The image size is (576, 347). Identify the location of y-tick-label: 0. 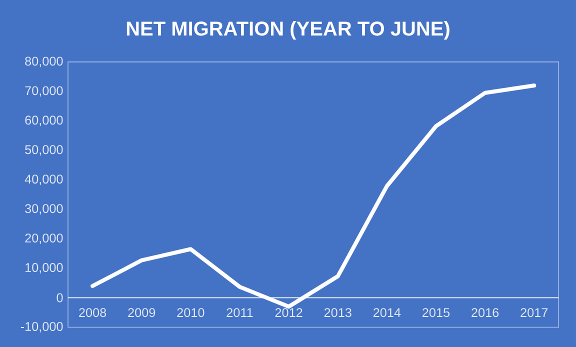
(59, 297).